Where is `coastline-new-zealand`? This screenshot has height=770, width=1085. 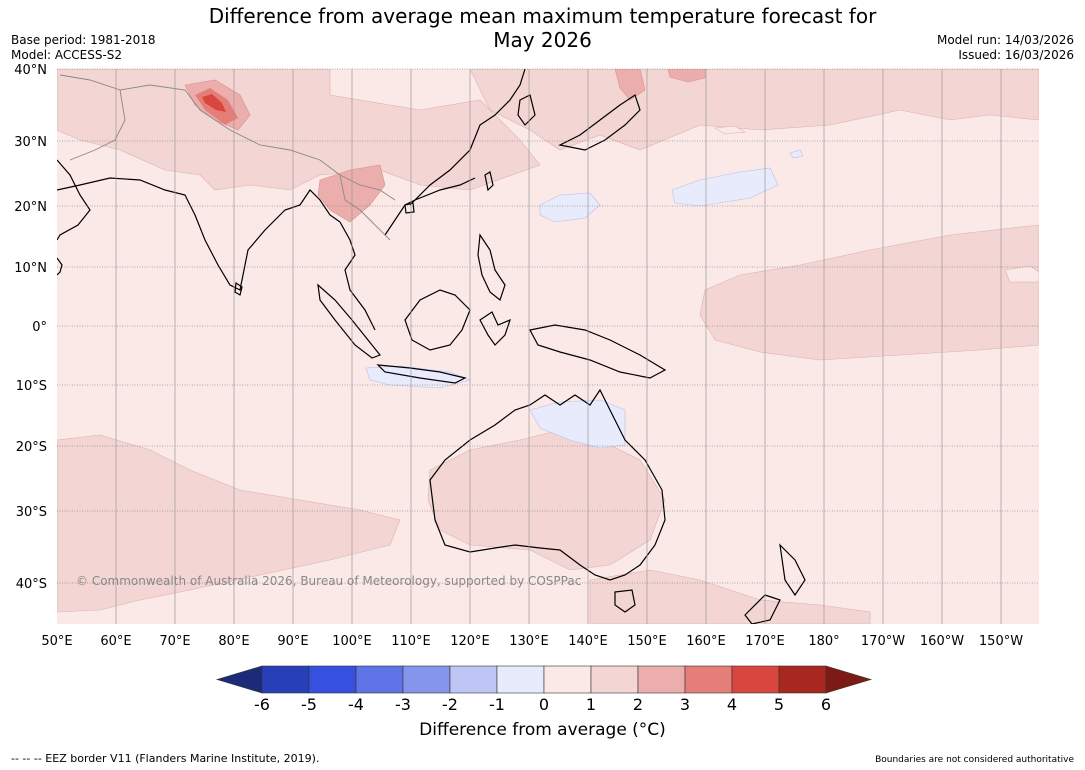
coastline-new-zealand is located at coordinates (775, 583).